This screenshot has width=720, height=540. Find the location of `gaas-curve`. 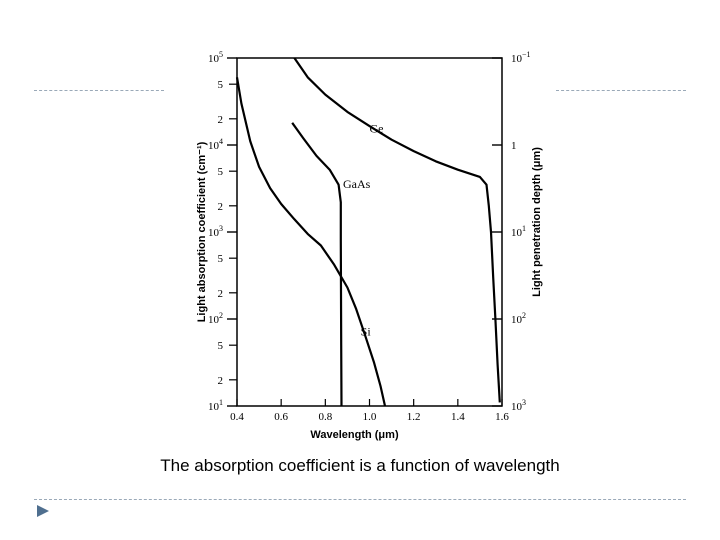

gaas-curve is located at coordinates (317, 264).